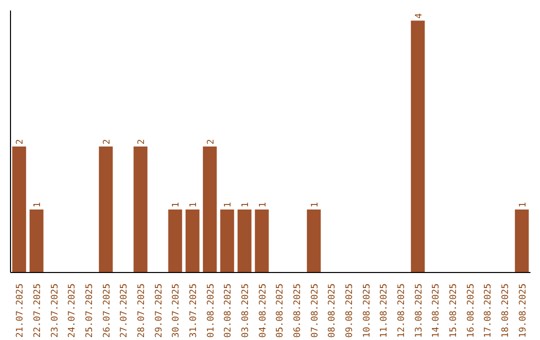 This screenshot has height=340, width=540. What do you see at coordinates (125, 310) in the screenshot?
I see `x-tick-label: 27.07.2025` at bounding box center [125, 310].